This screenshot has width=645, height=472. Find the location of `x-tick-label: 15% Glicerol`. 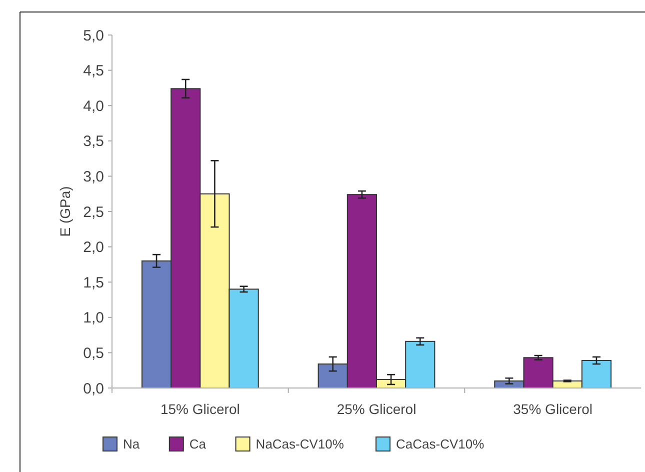

x-tick-label: 15% Glicerol is located at coordinates (200, 409).